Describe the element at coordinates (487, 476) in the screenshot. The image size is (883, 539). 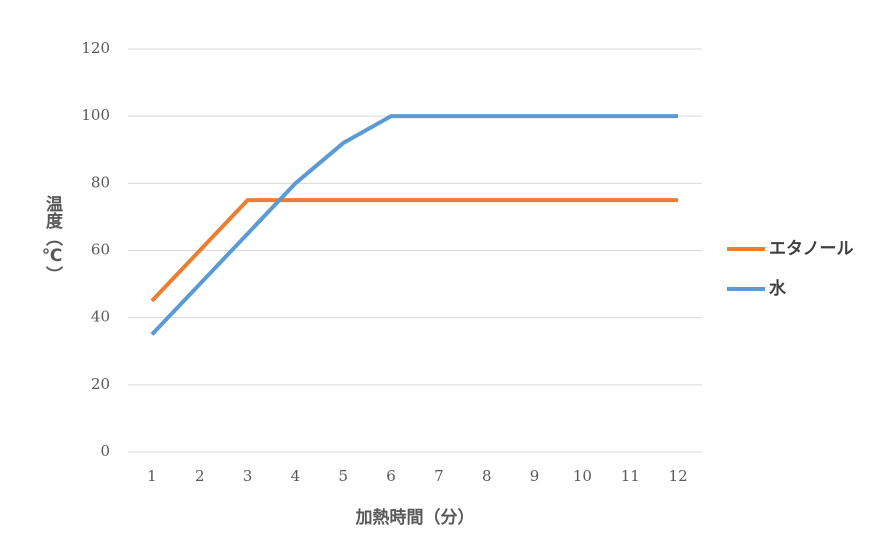
I see `x-tick-label: 8` at that location.